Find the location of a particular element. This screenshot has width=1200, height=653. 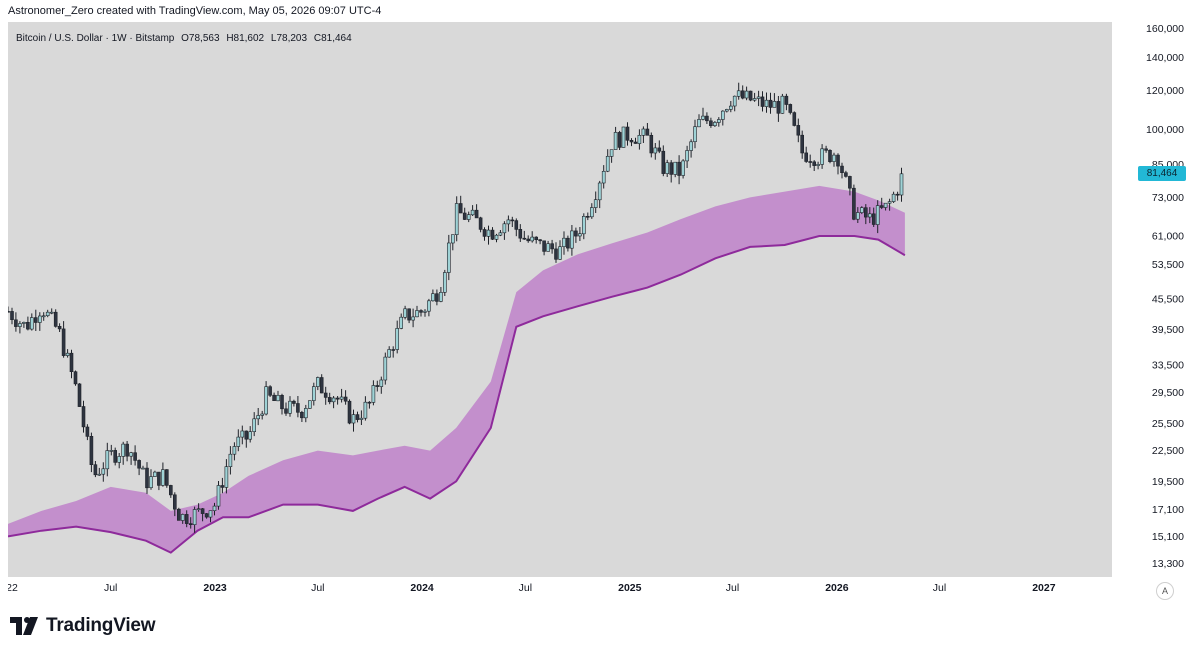

price-tick-label: 17,100 is located at coordinates (1168, 510).